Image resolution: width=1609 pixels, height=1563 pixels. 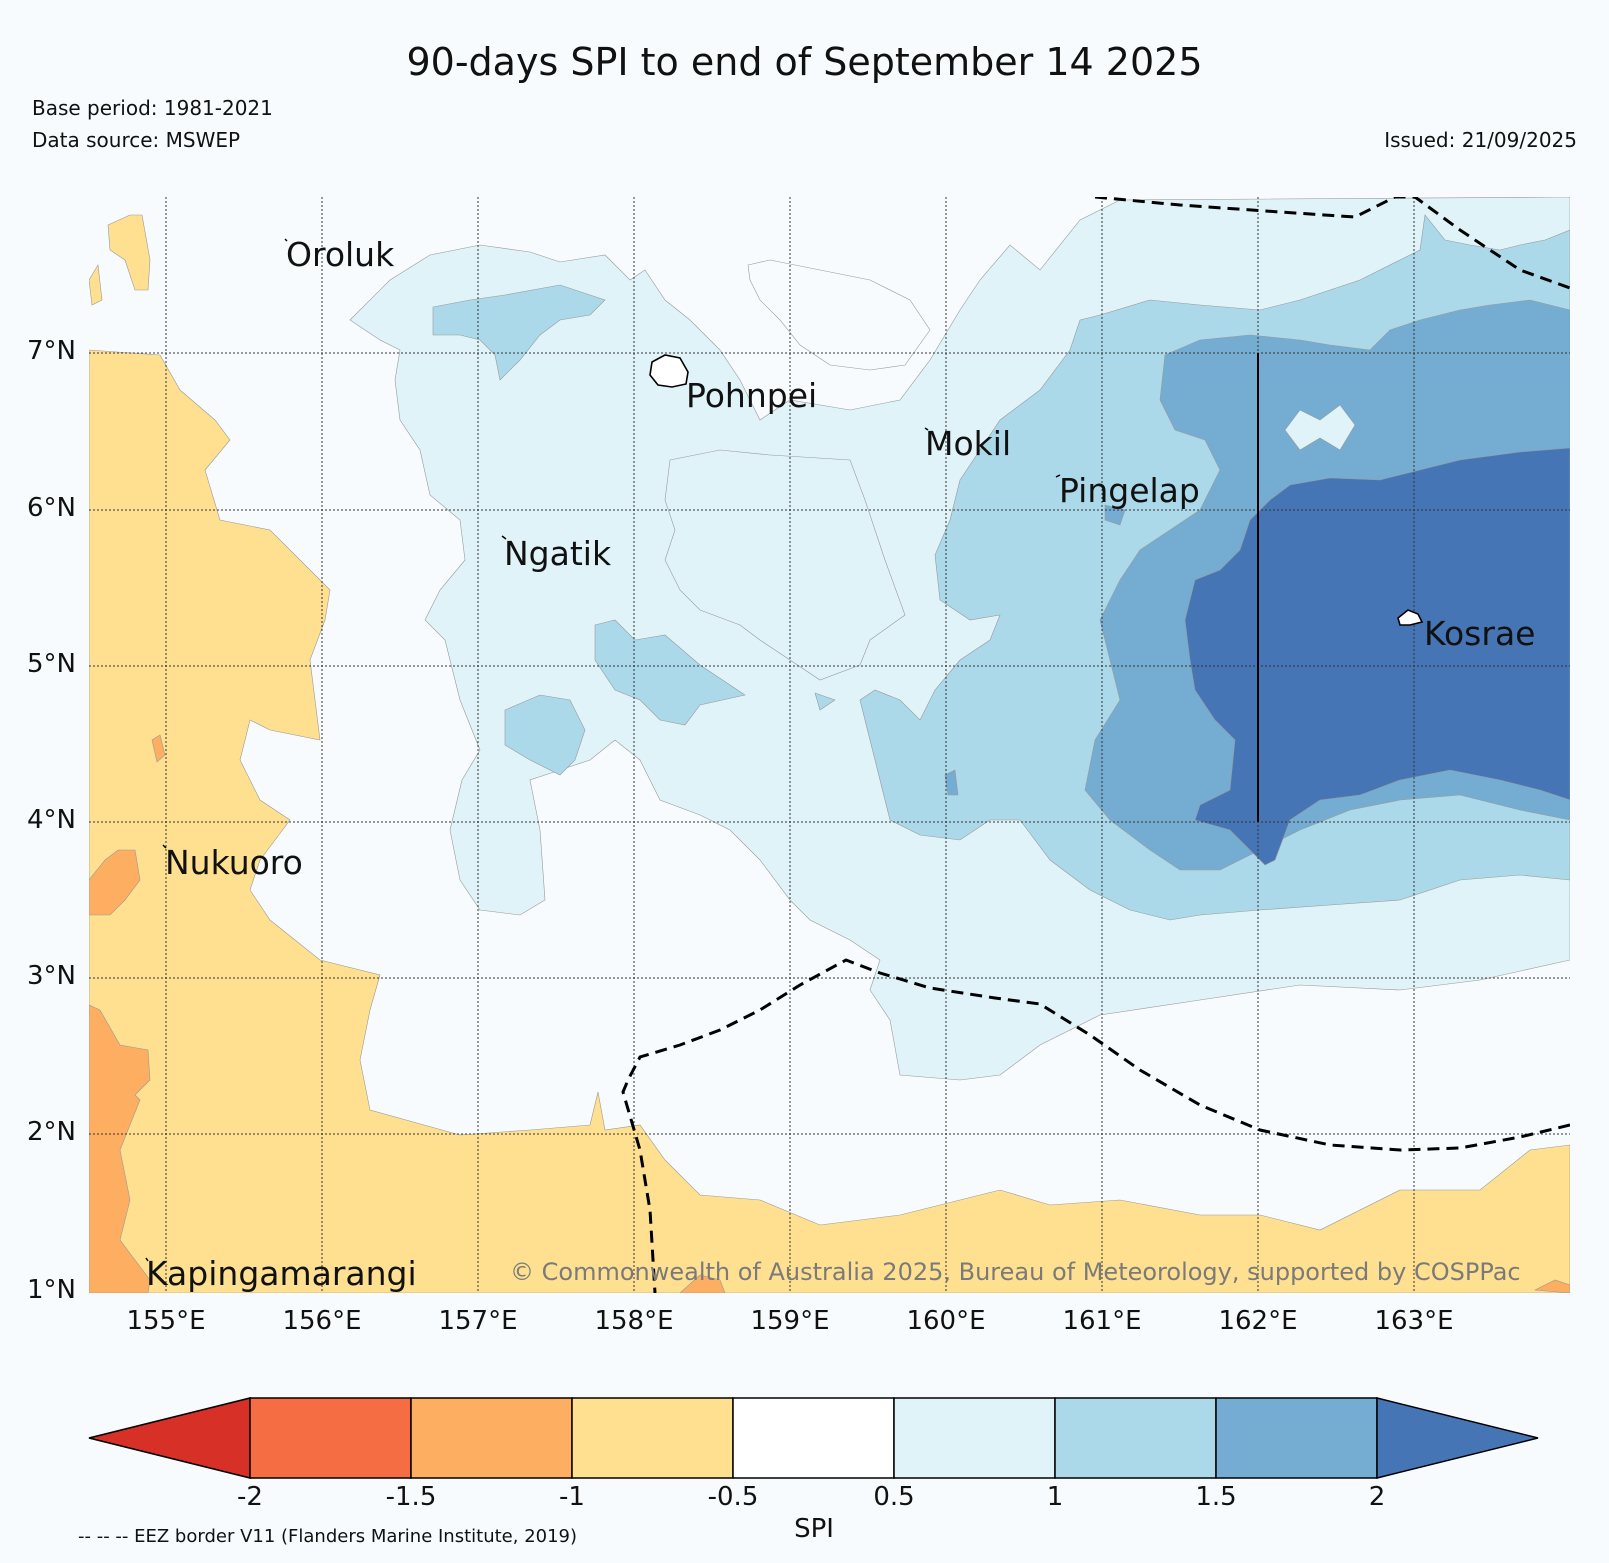 What do you see at coordinates (839, 315) in the screenshot?
I see `spi-normal-region` at bounding box center [839, 315].